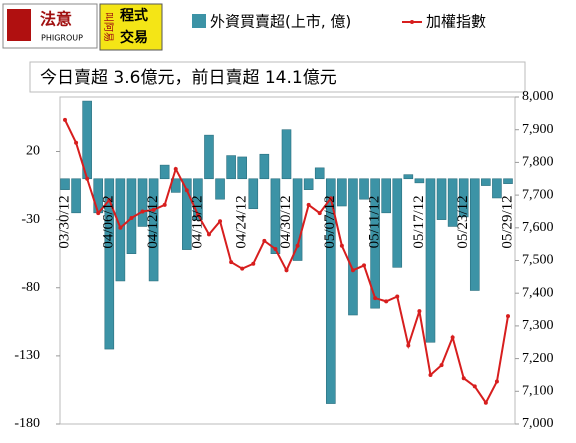  I want to click on x-tick-label: 04/06/12, so click(109, 221).